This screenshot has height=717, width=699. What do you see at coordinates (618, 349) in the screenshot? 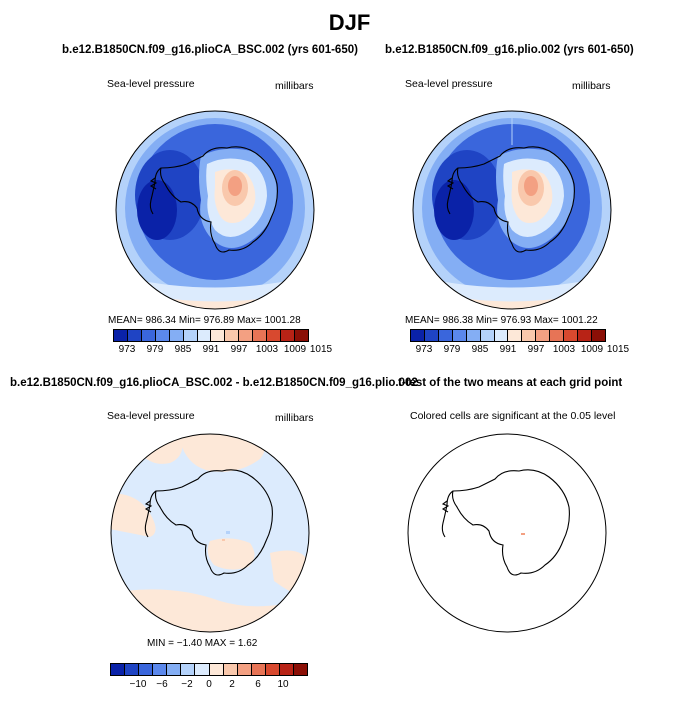
I see `panel-2-tick-label: 1015` at bounding box center [618, 349].